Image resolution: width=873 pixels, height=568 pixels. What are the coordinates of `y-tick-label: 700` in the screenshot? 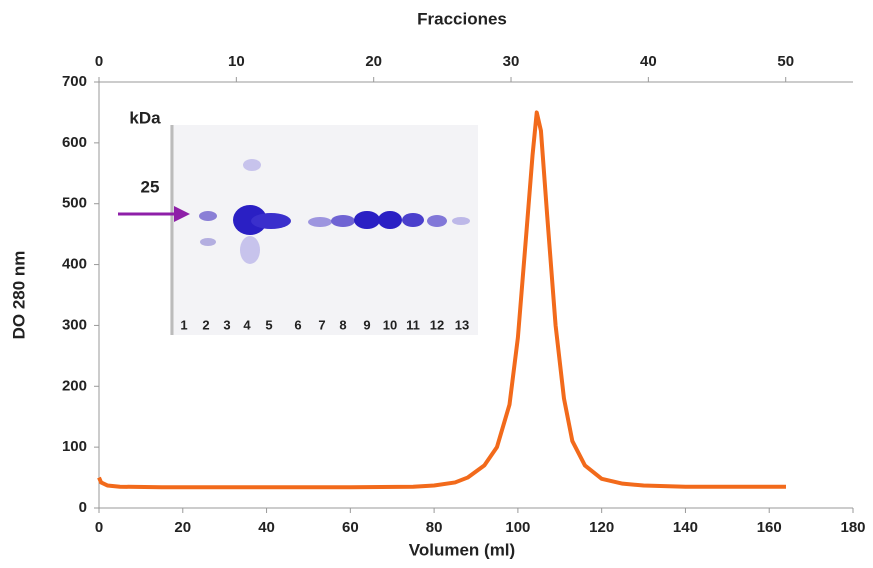 It's located at (74, 81).